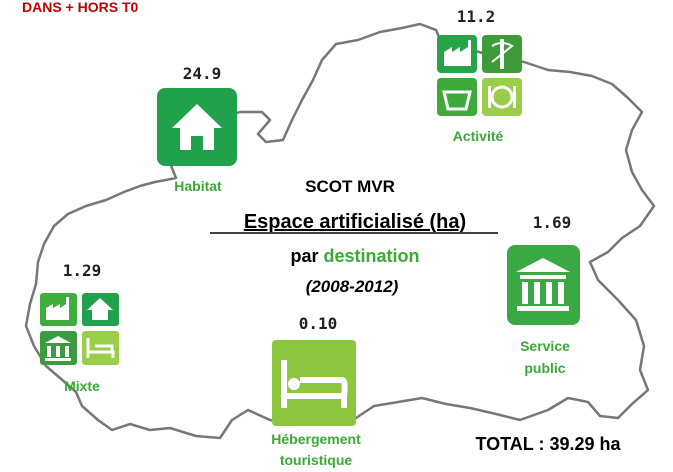  Describe the element at coordinates (479, 75) in the screenshot. I see `activity-icons` at that location.